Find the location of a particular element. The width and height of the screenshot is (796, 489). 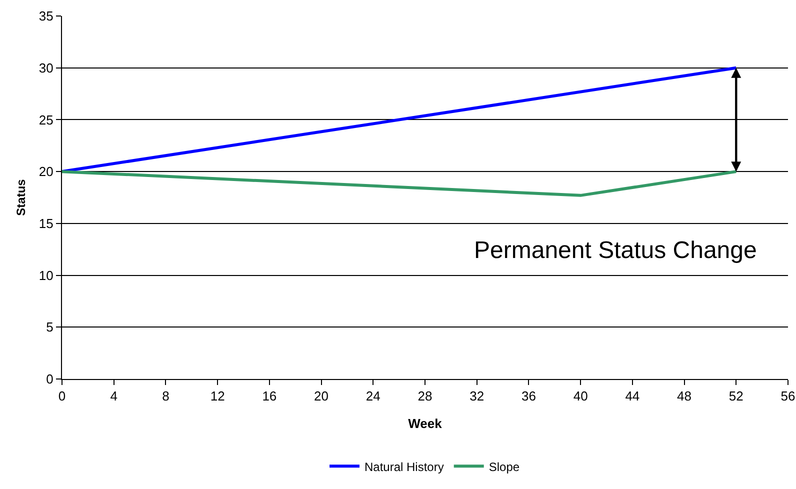

legend-label: Natural History is located at coordinates (404, 467).